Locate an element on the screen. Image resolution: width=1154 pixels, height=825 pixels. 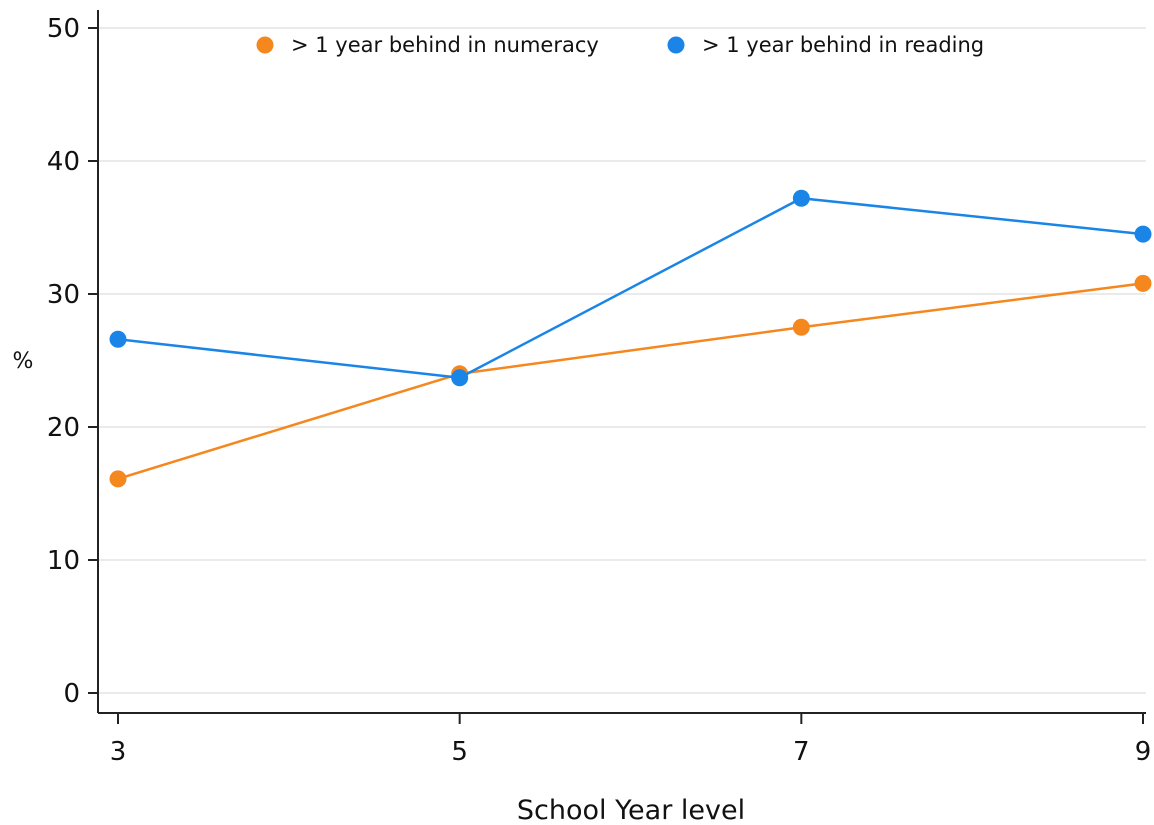
y-tick-label: 20 is located at coordinates (63, 428).